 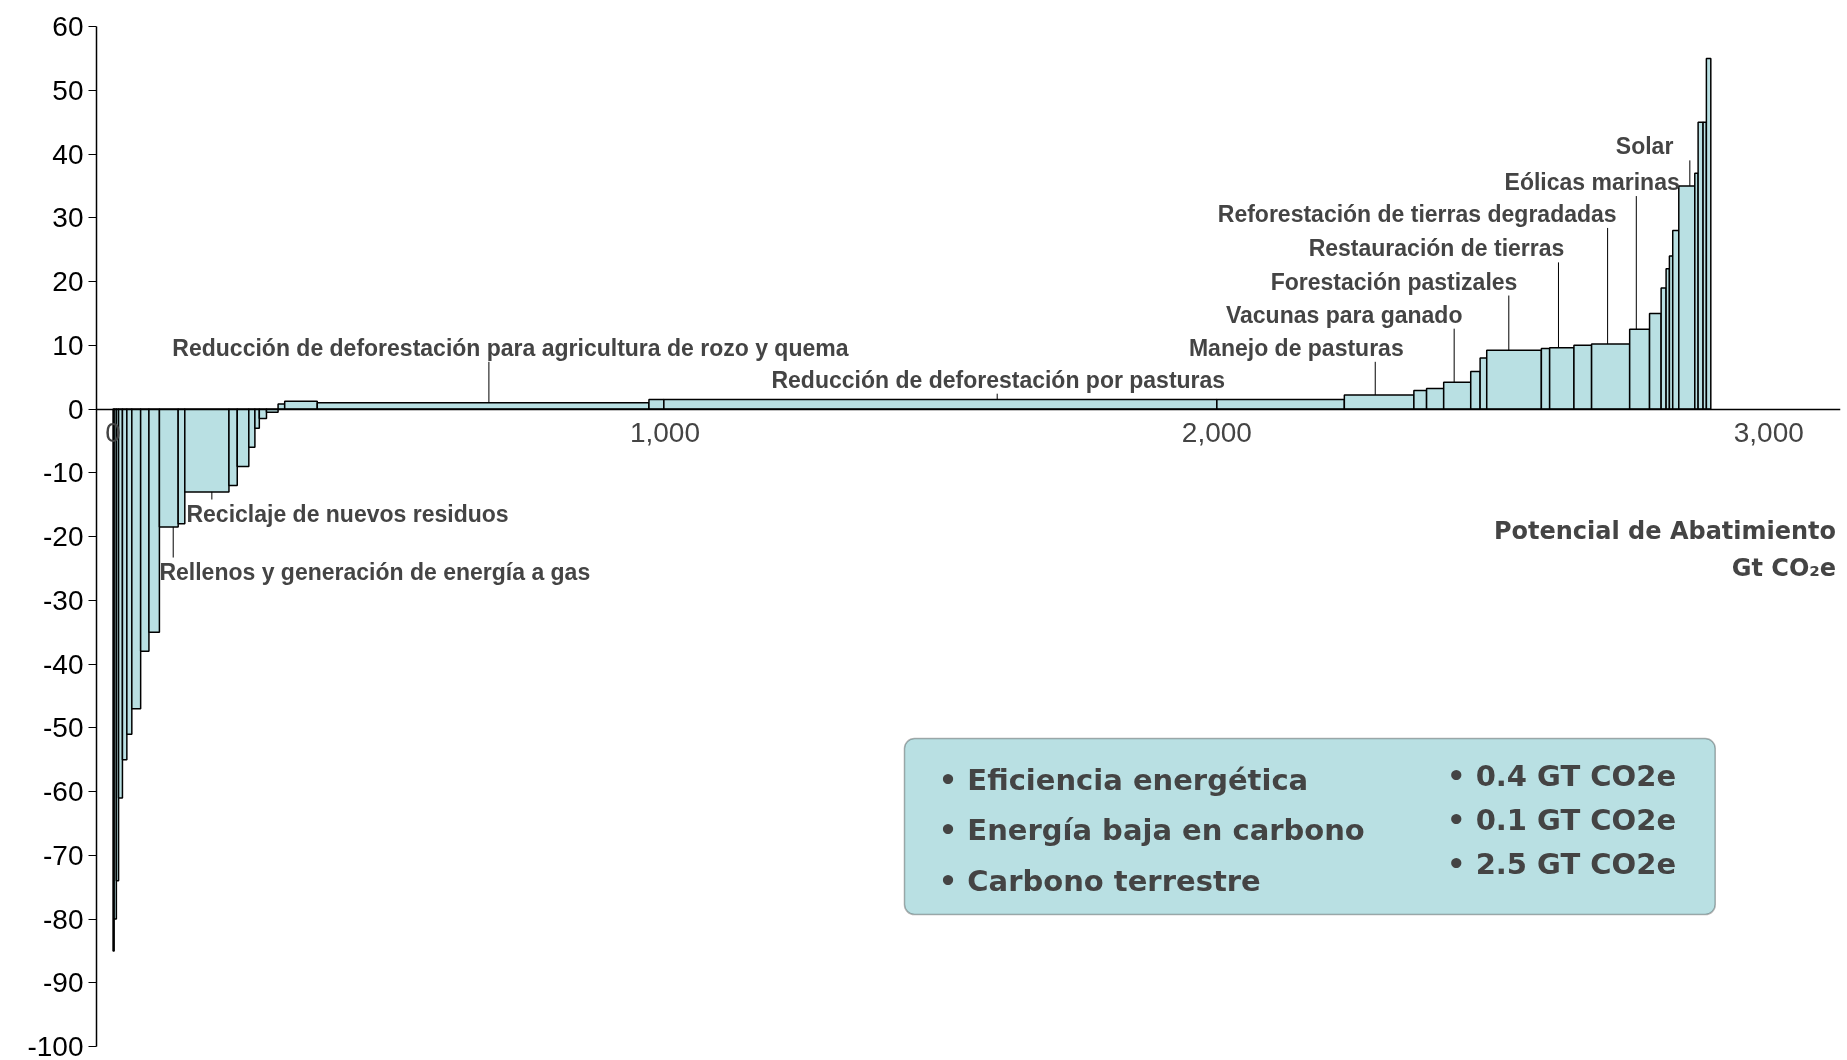 What do you see at coordinates (63, 983) in the screenshot?
I see `y-tick-label: -90` at bounding box center [63, 983].